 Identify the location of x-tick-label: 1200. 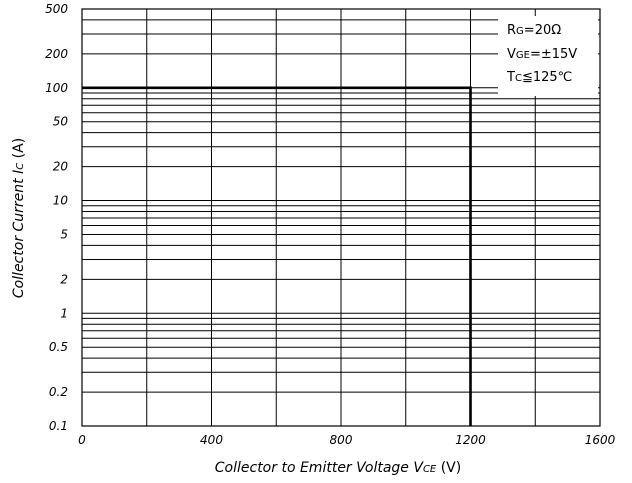
(470, 440).